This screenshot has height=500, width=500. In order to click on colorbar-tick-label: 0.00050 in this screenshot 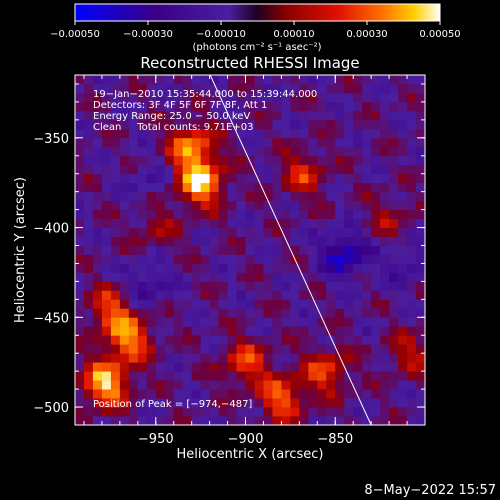, I will do `click(439, 34)`.